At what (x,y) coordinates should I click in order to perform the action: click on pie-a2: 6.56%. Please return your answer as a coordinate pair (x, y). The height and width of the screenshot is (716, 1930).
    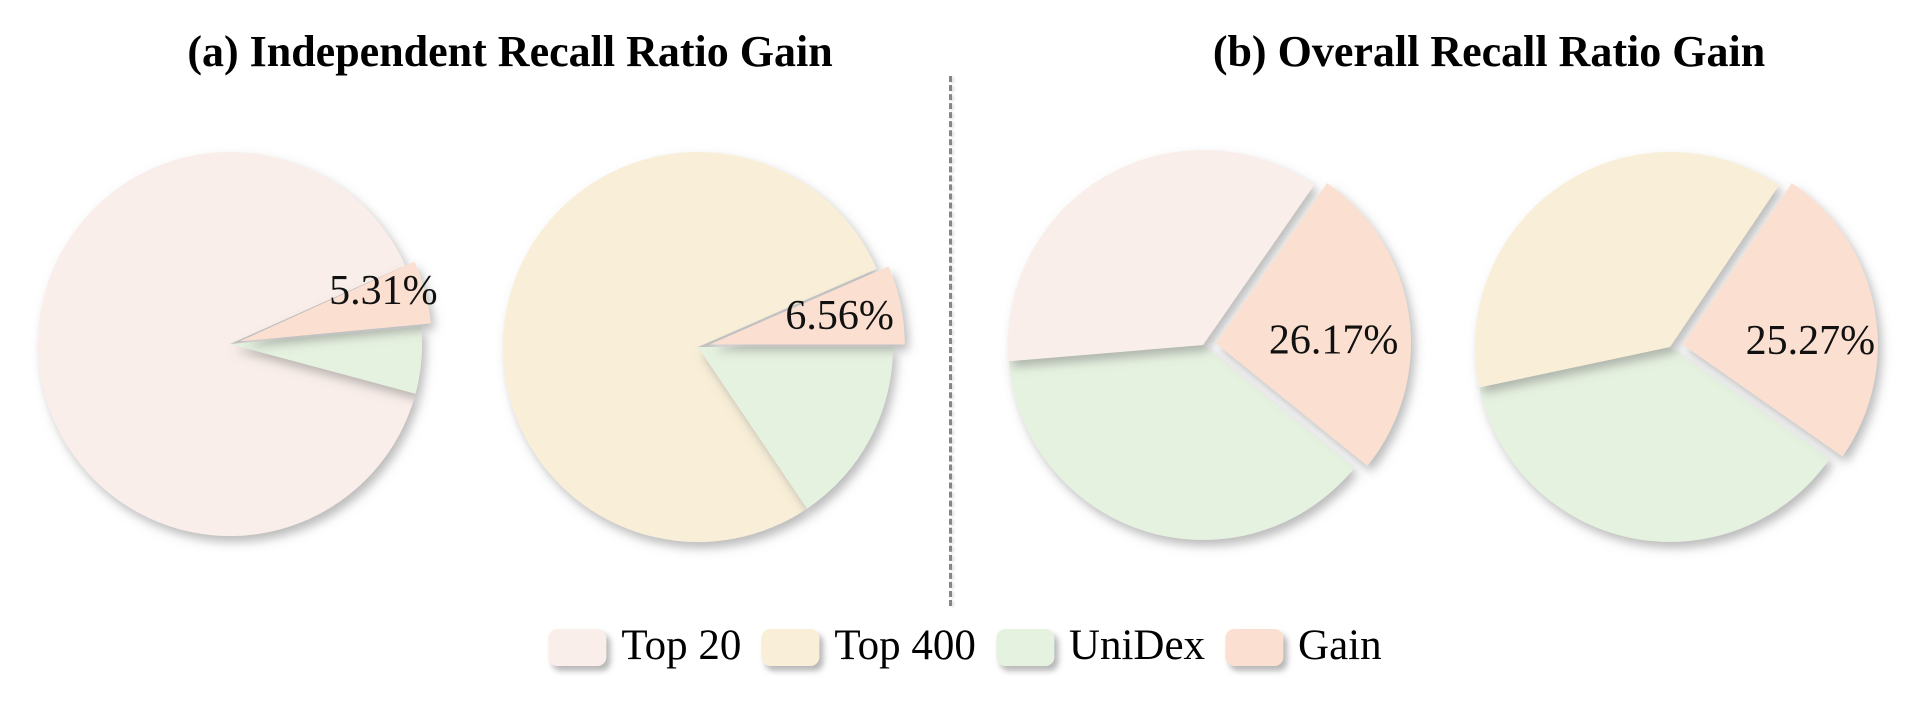
    Looking at the image, I should click on (704, 346).